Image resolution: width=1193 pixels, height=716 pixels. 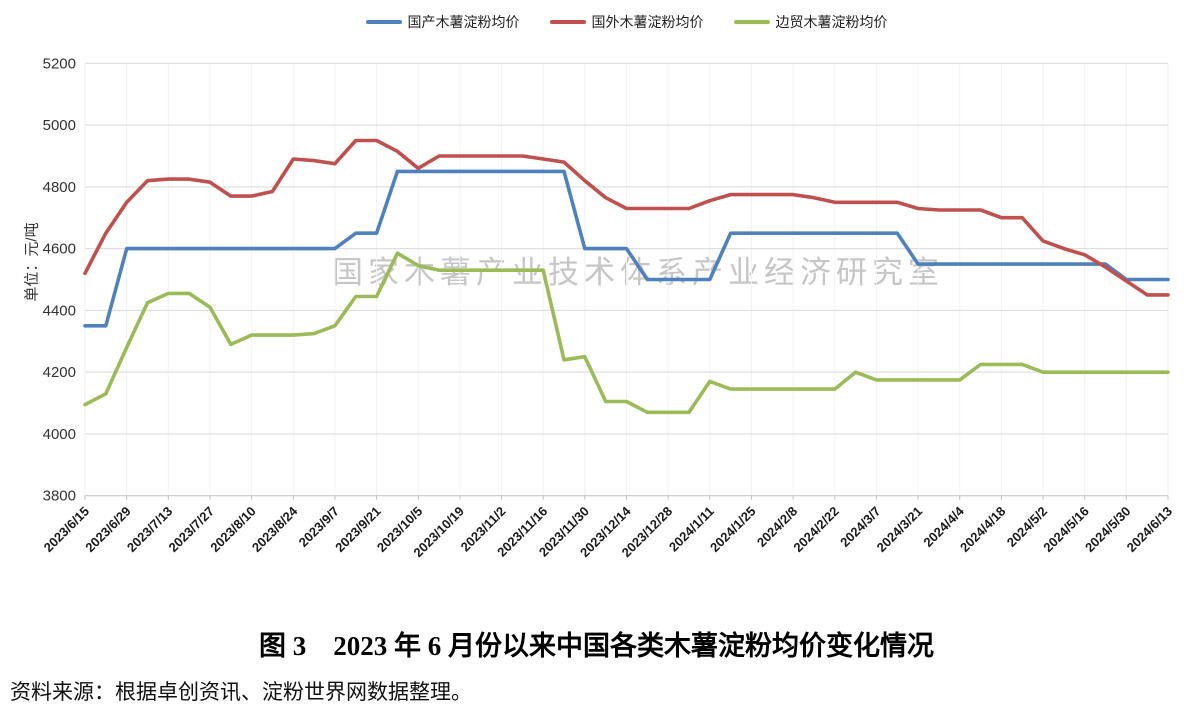 I want to click on legend-line-swatch-foreign, so click(x=567, y=22).